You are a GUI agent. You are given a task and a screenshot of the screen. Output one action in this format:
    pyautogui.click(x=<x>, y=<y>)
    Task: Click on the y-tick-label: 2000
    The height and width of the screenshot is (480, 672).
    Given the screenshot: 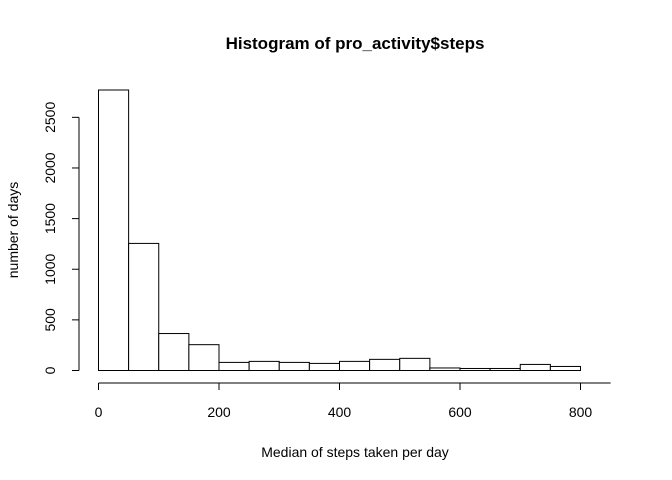 What is the action you would take?
    pyautogui.click(x=50, y=167)
    